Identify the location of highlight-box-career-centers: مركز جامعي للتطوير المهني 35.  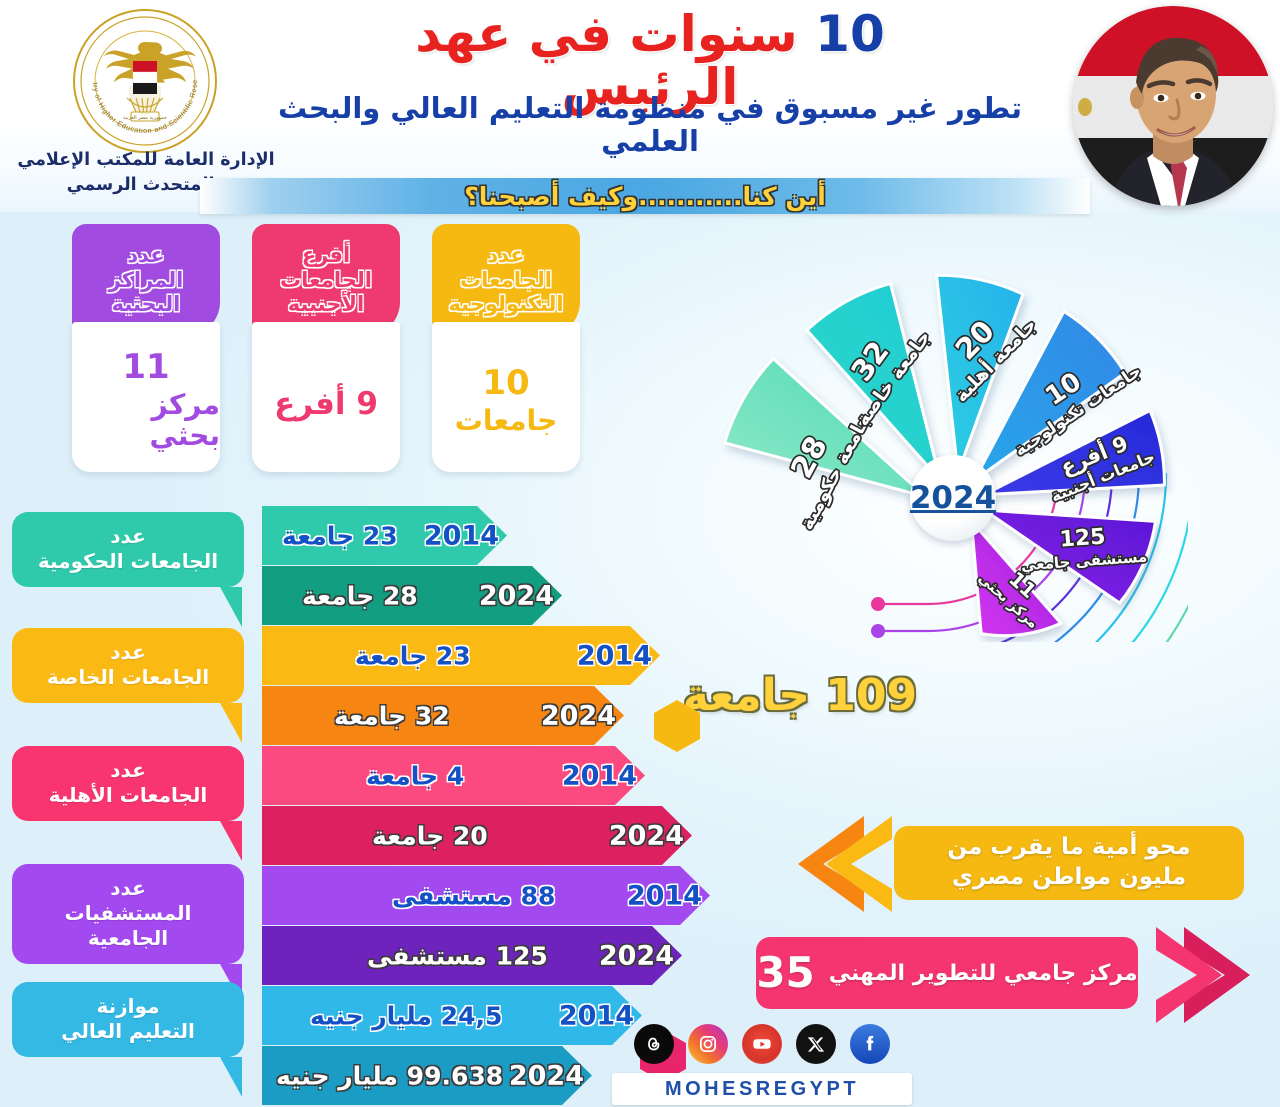
(1003, 973).